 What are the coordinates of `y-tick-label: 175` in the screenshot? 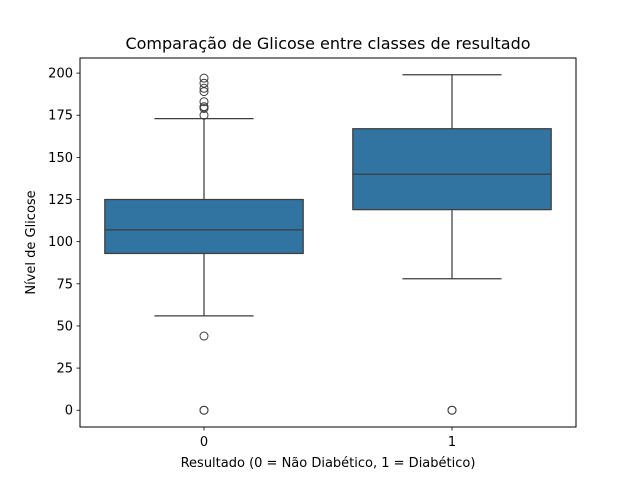 It's located at (60, 116).